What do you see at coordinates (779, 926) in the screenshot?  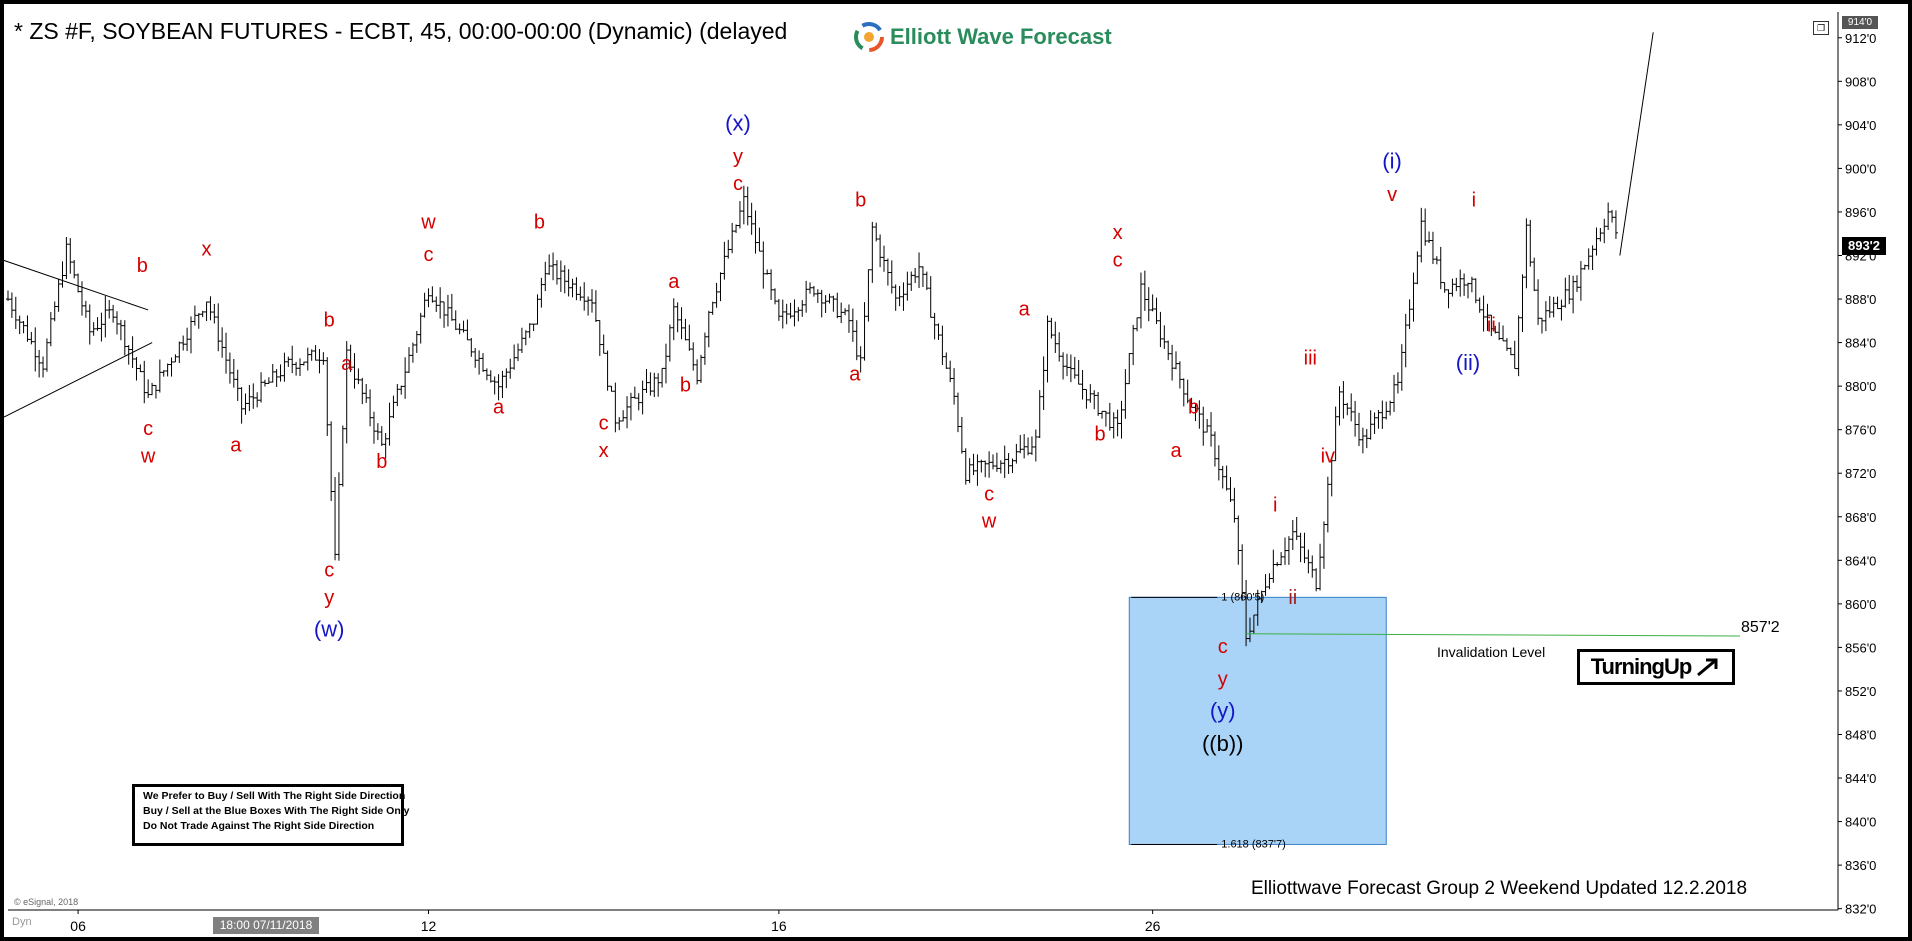 I see `time-tick-label: 16` at bounding box center [779, 926].